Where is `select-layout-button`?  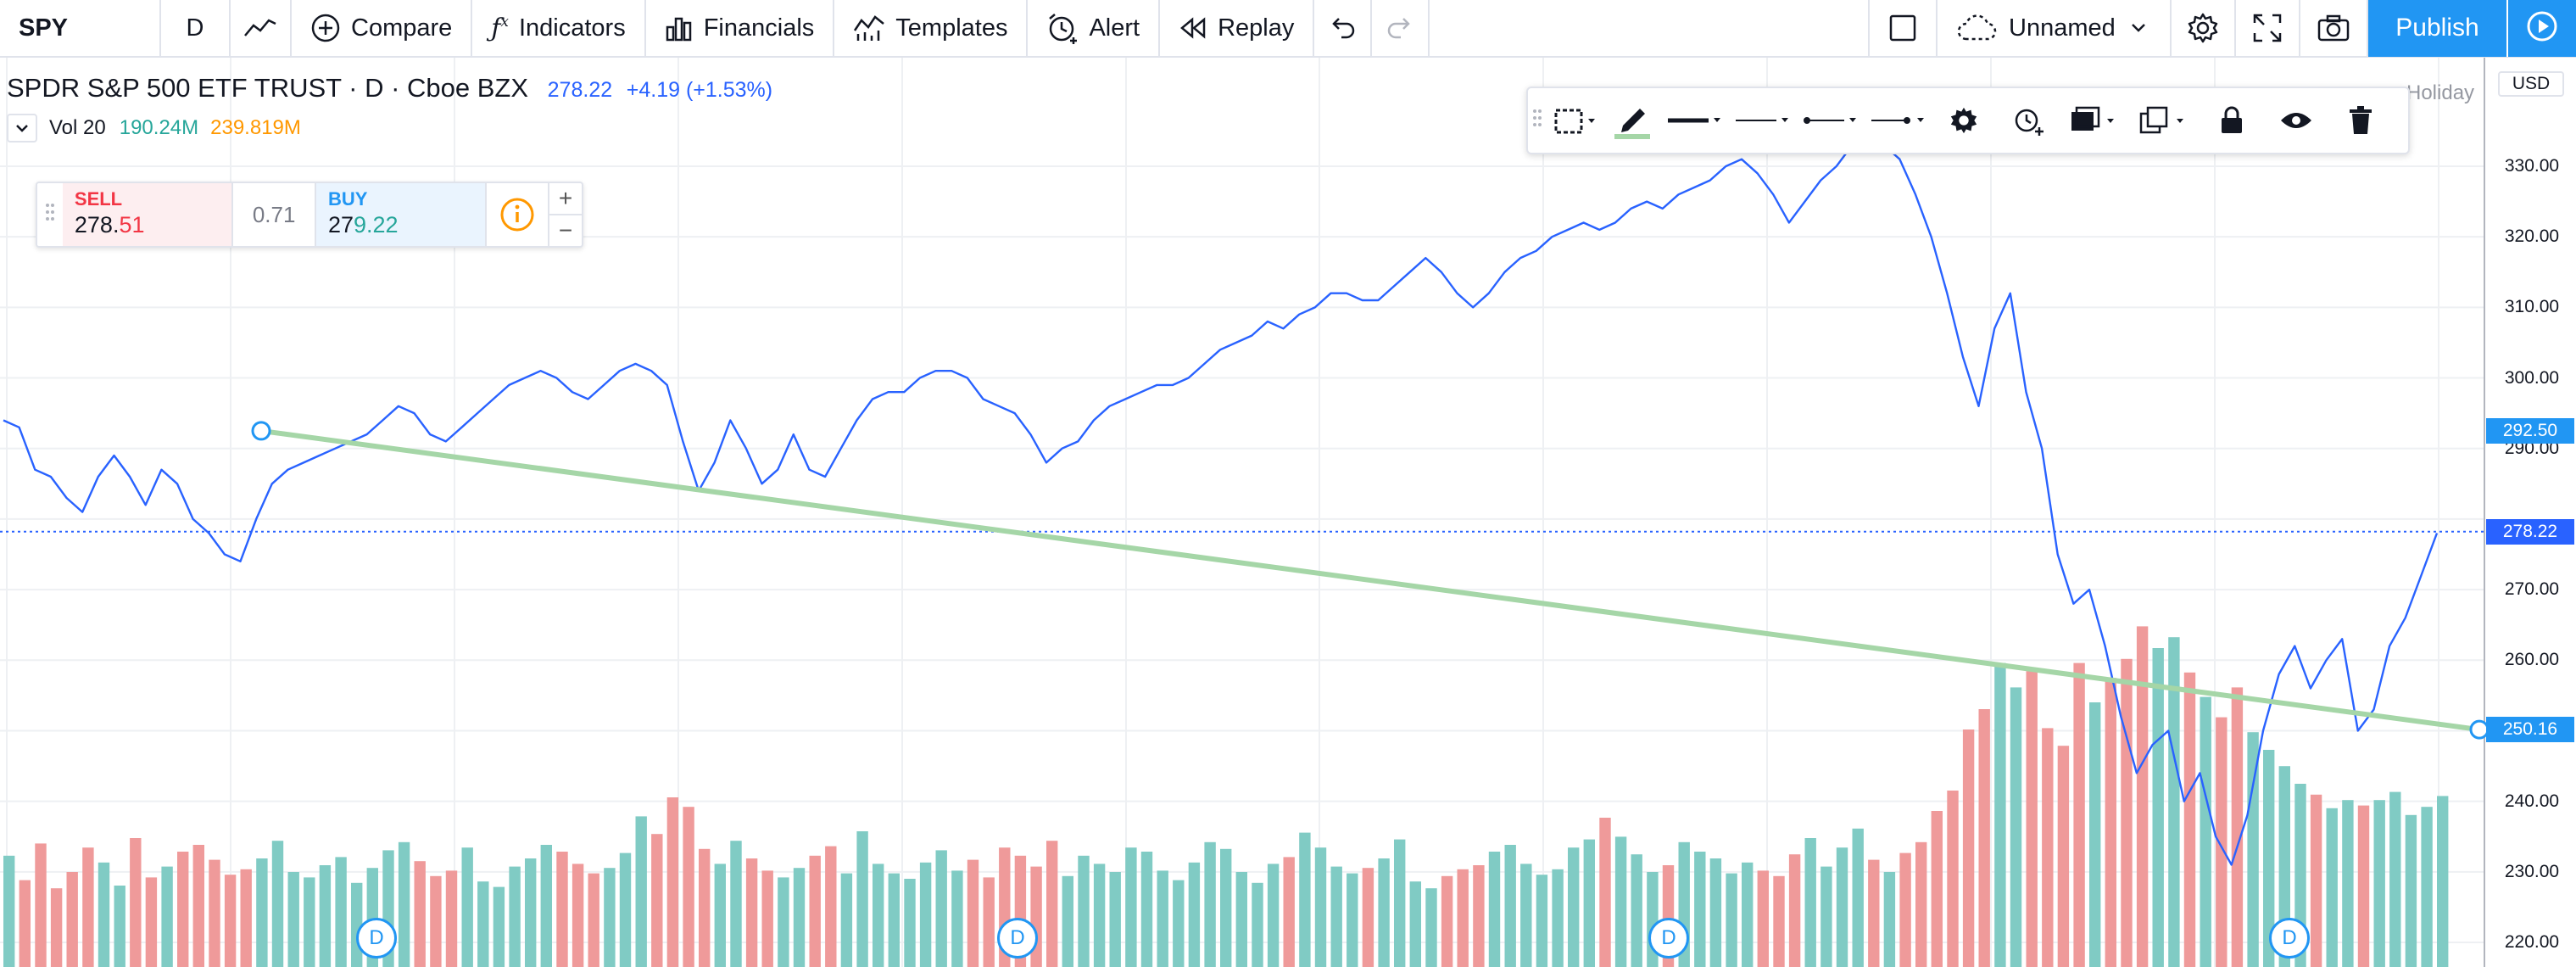 select-layout-button is located at coordinates (1904, 28).